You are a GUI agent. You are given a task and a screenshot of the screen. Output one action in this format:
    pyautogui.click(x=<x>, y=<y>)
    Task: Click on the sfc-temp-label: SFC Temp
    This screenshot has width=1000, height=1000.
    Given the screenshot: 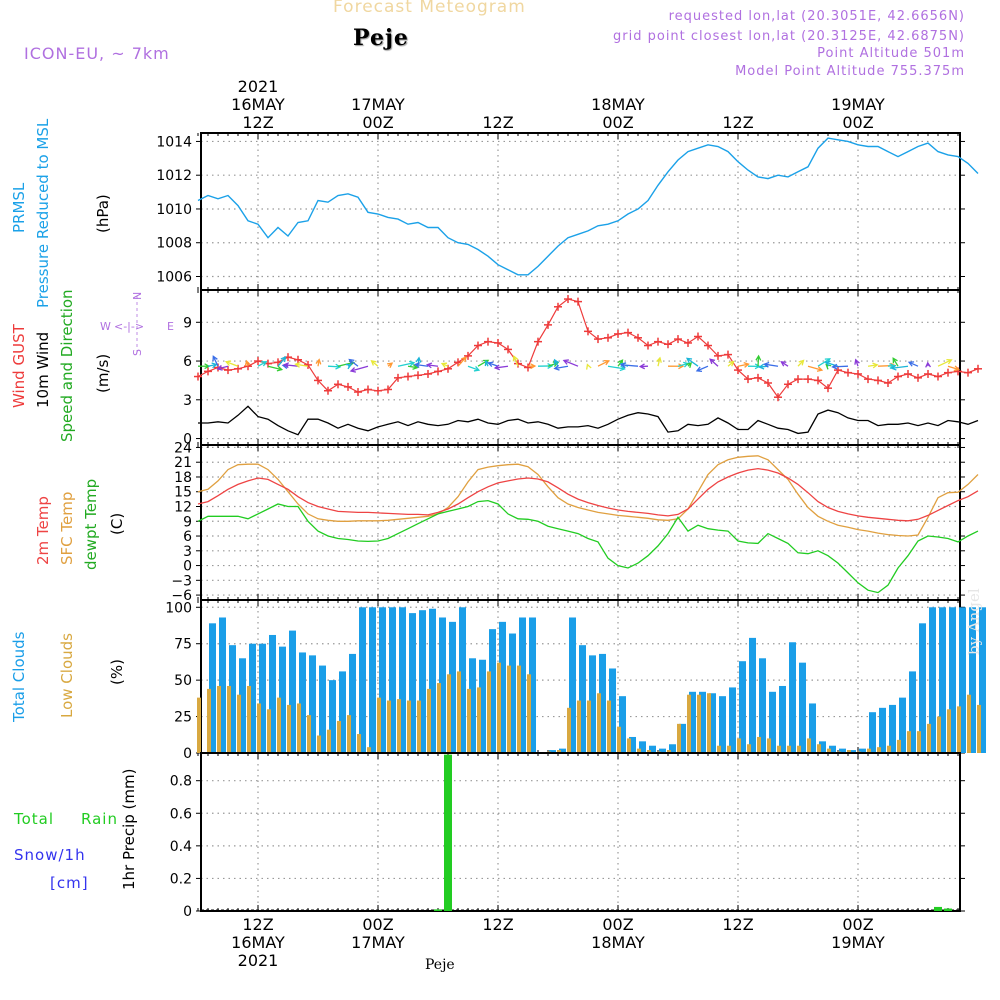 What is the action you would take?
    pyautogui.click(x=67, y=528)
    